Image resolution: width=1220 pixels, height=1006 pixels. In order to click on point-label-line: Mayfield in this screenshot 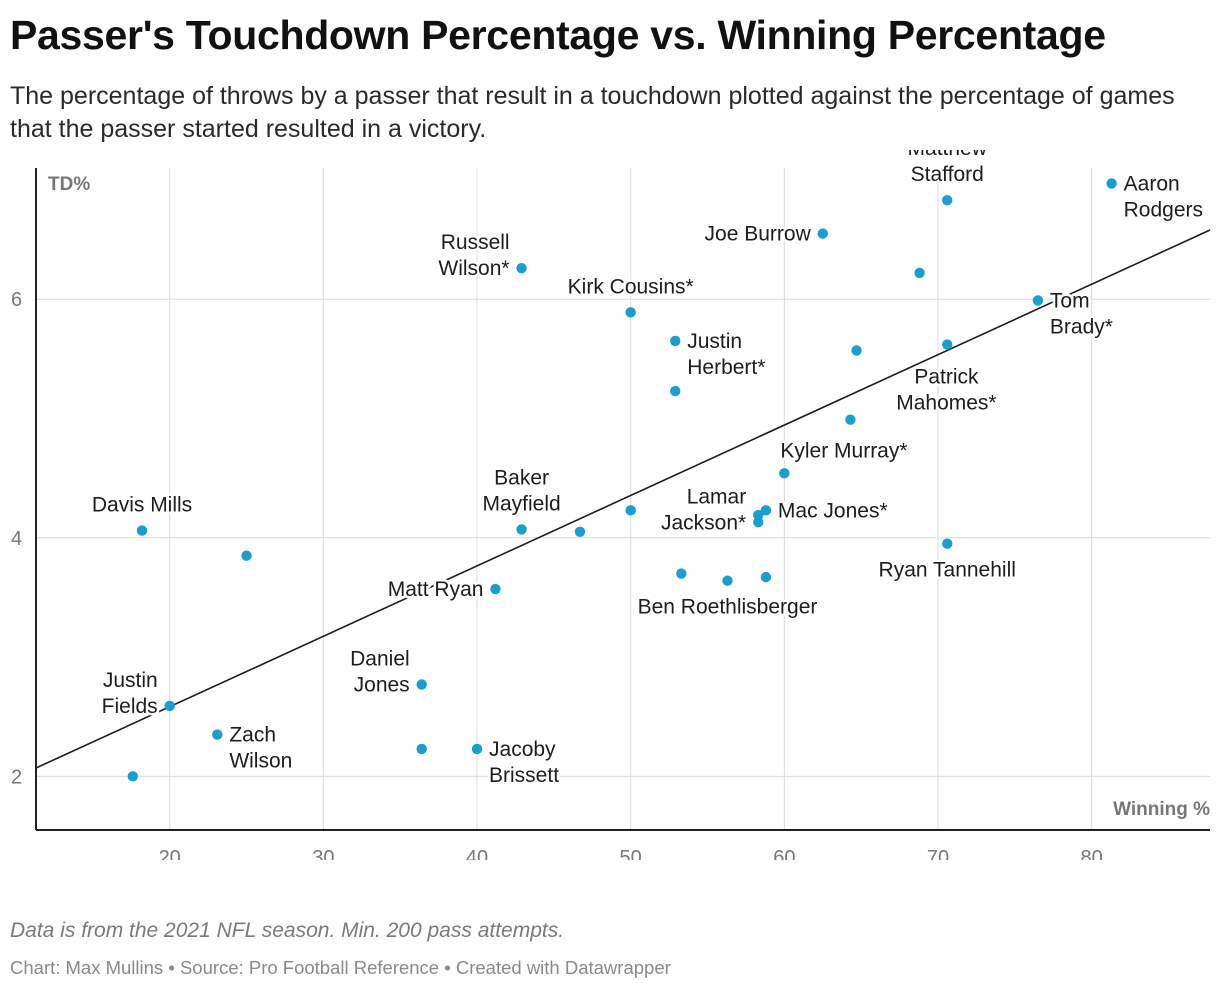, I will do `click(521, 503)`.